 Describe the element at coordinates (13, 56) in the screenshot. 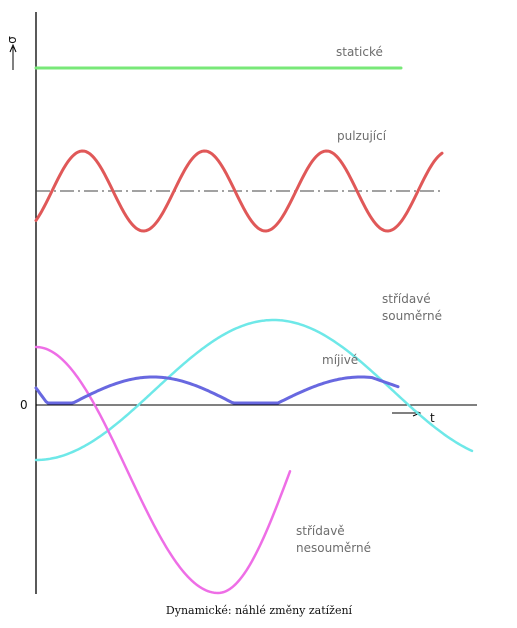

I see `y-axis-arrow` at that location.